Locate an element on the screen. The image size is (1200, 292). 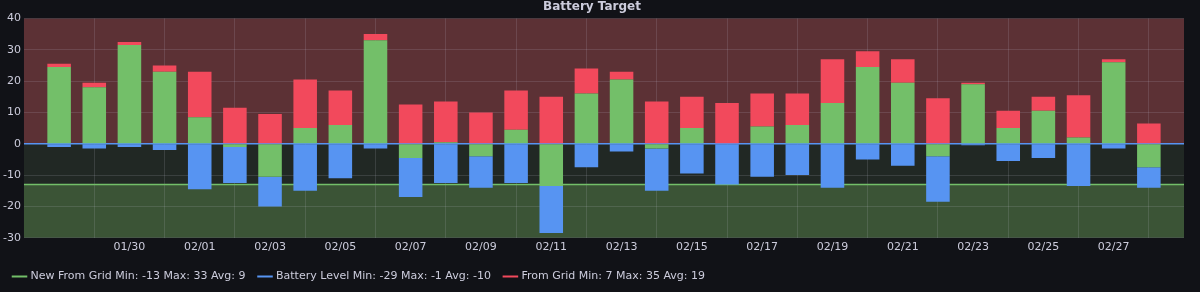
chart-title: Battery Target is located at coordinates (592, 7).